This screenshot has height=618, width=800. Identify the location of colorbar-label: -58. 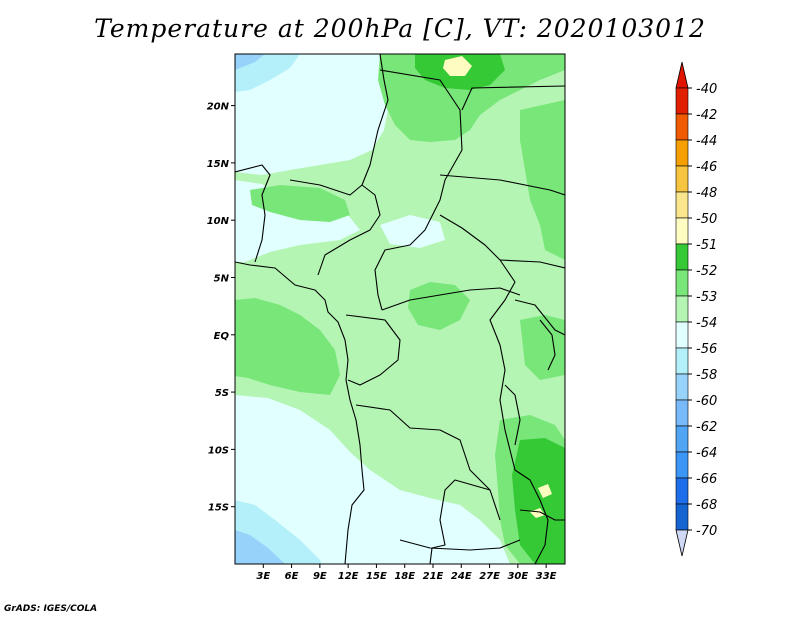
(706, 375).